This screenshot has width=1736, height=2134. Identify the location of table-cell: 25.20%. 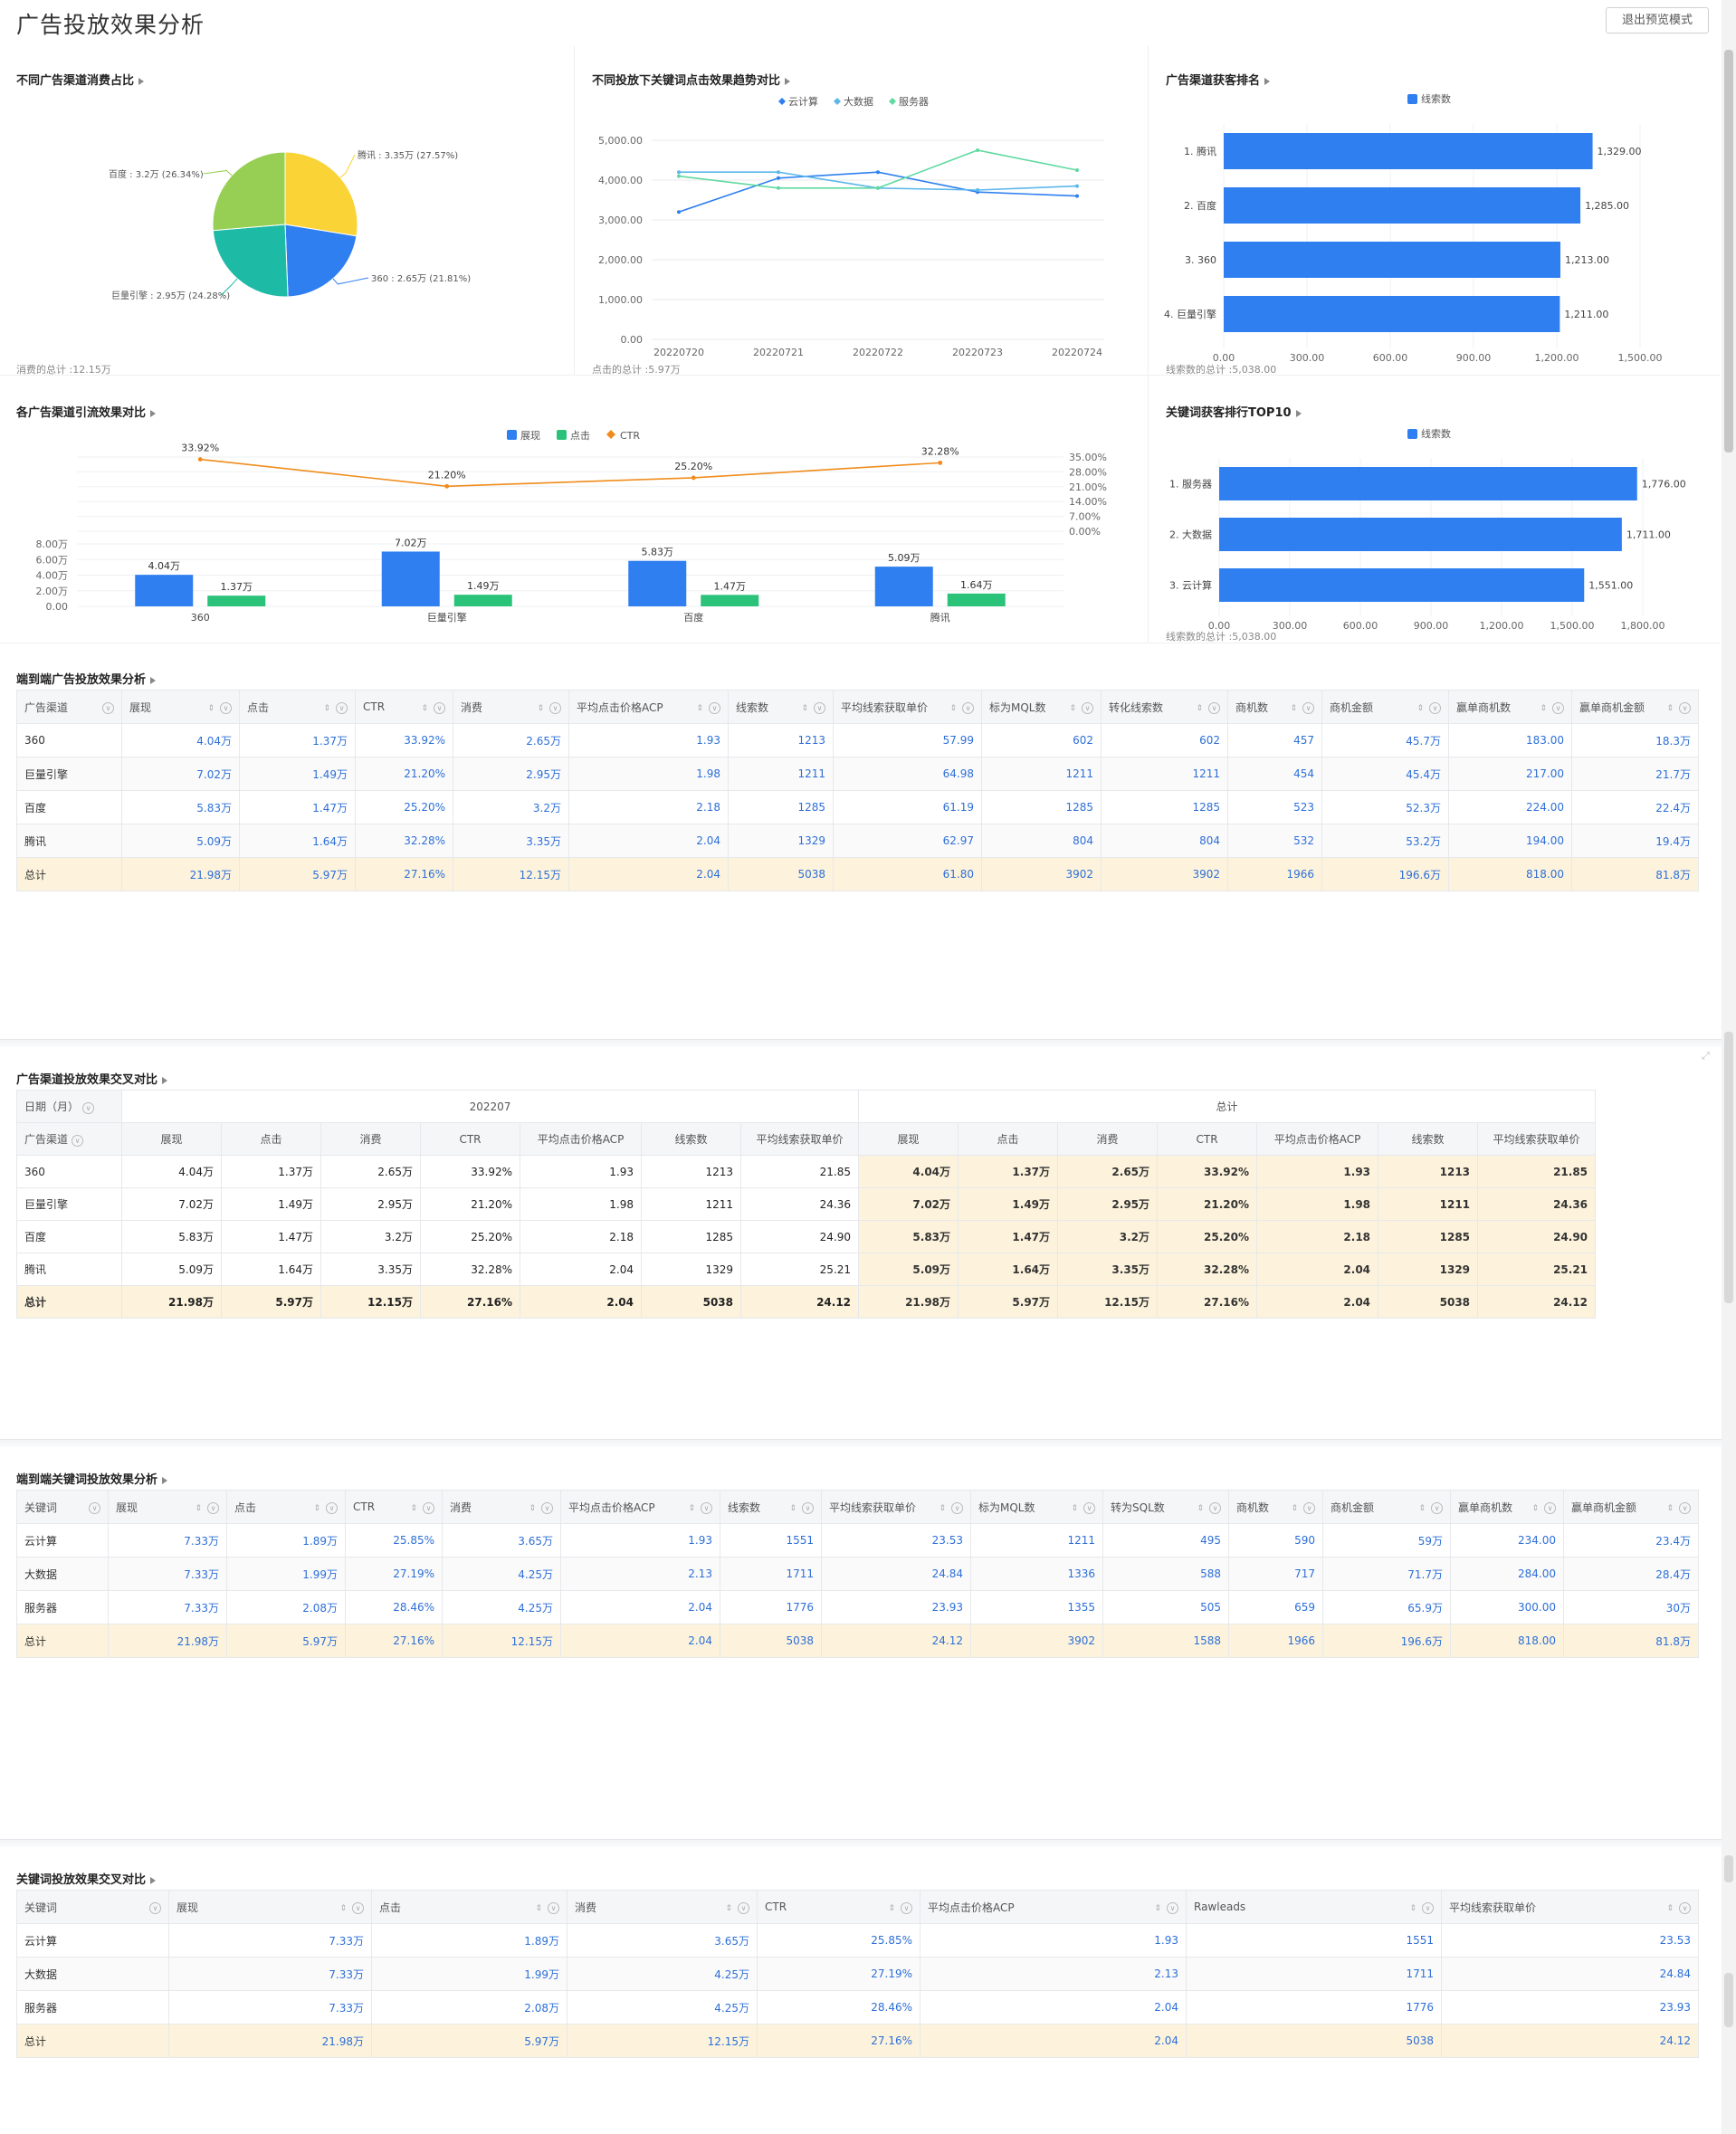
(470, 1237).